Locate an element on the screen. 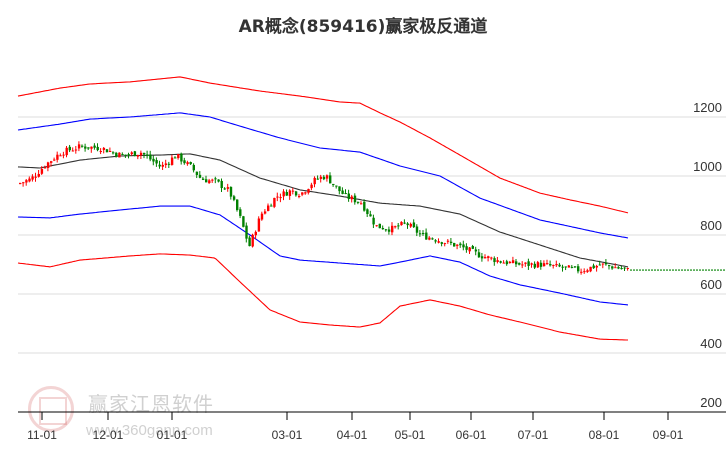  x-tick-label: 08-01 is located at coordinates (604, 435).